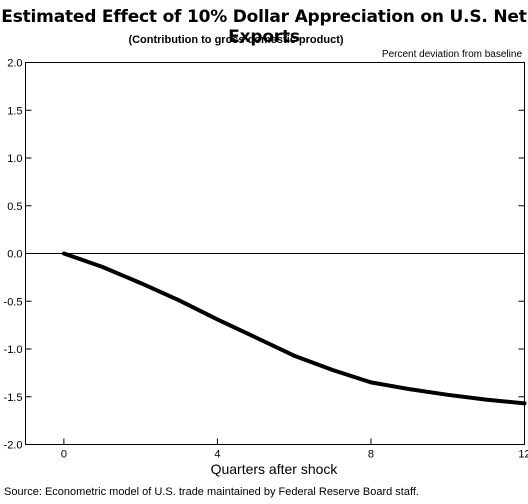 The image size is (528, 504). Describe the element at coordinates (64, 455) in the screenshot. I see `x-tick-label: 0` at that location.